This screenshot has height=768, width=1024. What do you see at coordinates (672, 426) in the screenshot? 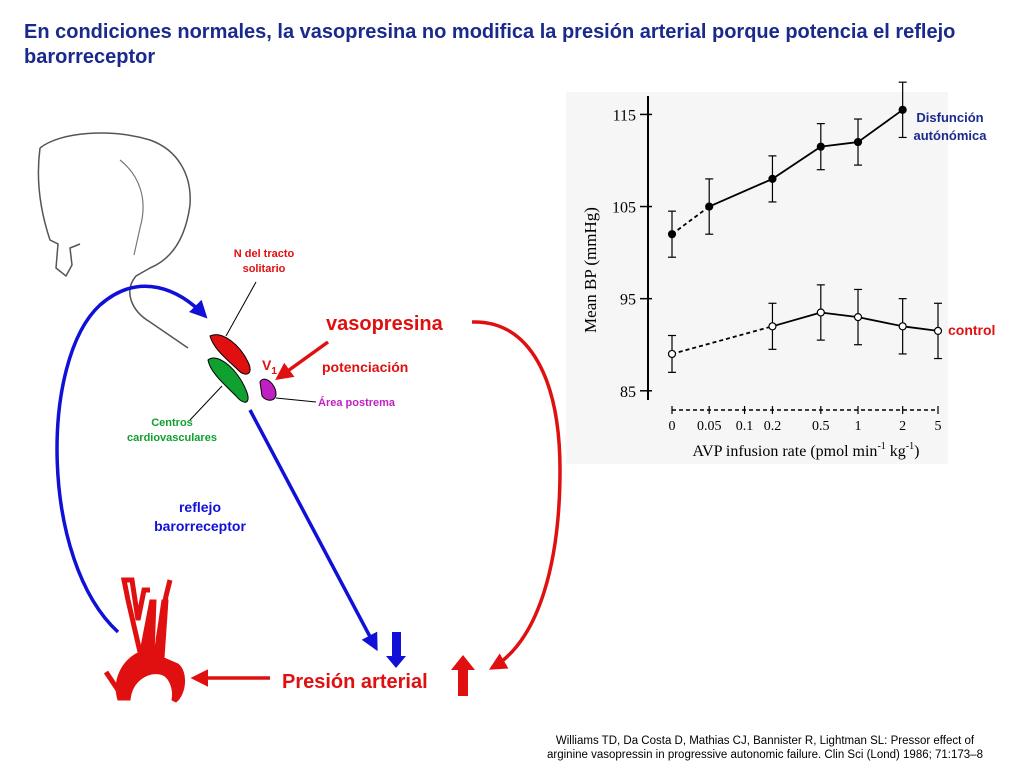
I see `x-tick-label-0: 0` at bounding box center [672, 426].